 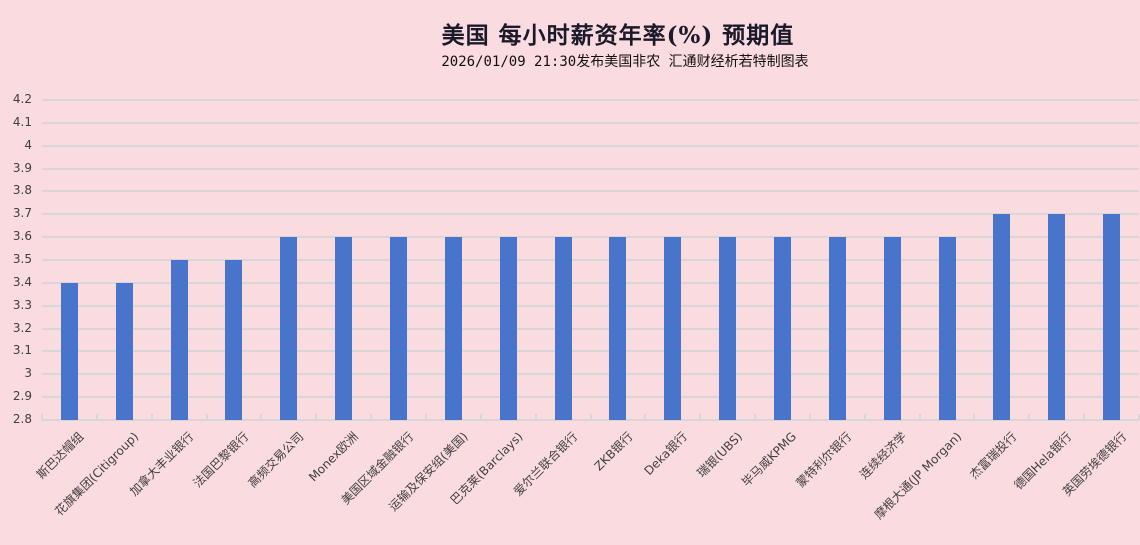 What do you see at coordinates (618, 35) in the screenshot?
I see `chart-title: 美国 每小时薪资年率(%) 预期值` at bounding box center [618, 35].